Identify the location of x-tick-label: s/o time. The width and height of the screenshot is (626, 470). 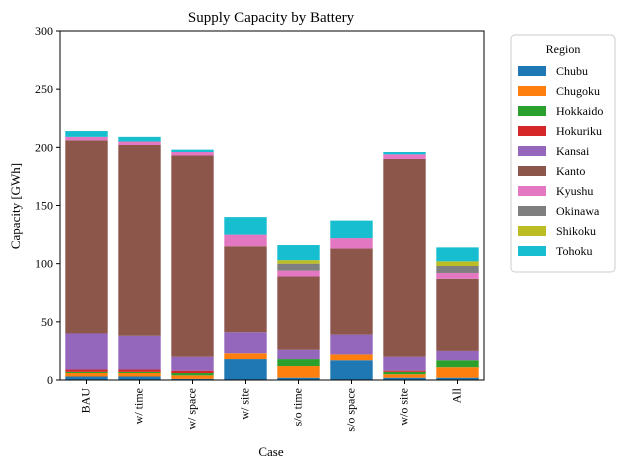
(297, 407).